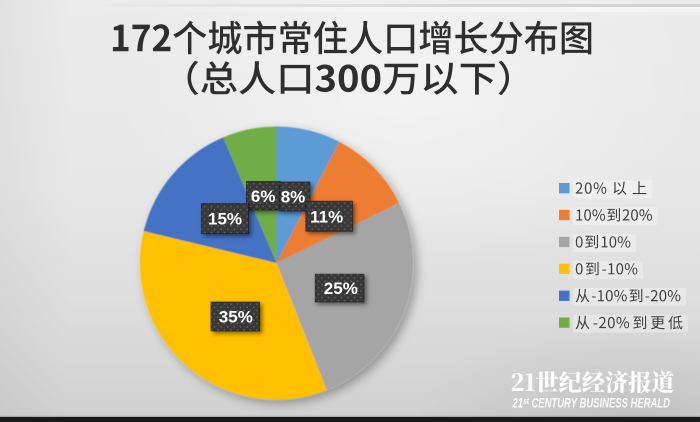 The width and height of the screenshot is (700, 422). Describe the element at coordinates (263, 196) in the screenshot. I see `svg-text: 6%` at that location.